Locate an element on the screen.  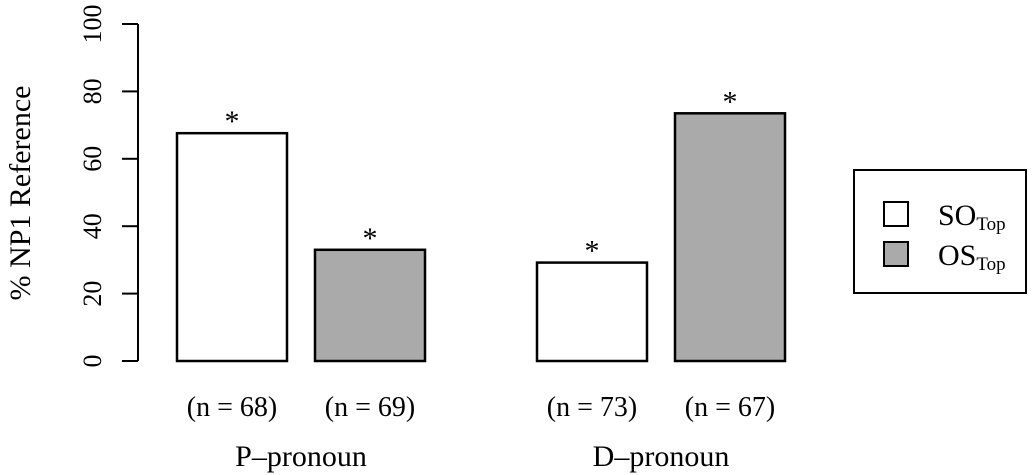
legend-box is located at coordinates (940, 231).